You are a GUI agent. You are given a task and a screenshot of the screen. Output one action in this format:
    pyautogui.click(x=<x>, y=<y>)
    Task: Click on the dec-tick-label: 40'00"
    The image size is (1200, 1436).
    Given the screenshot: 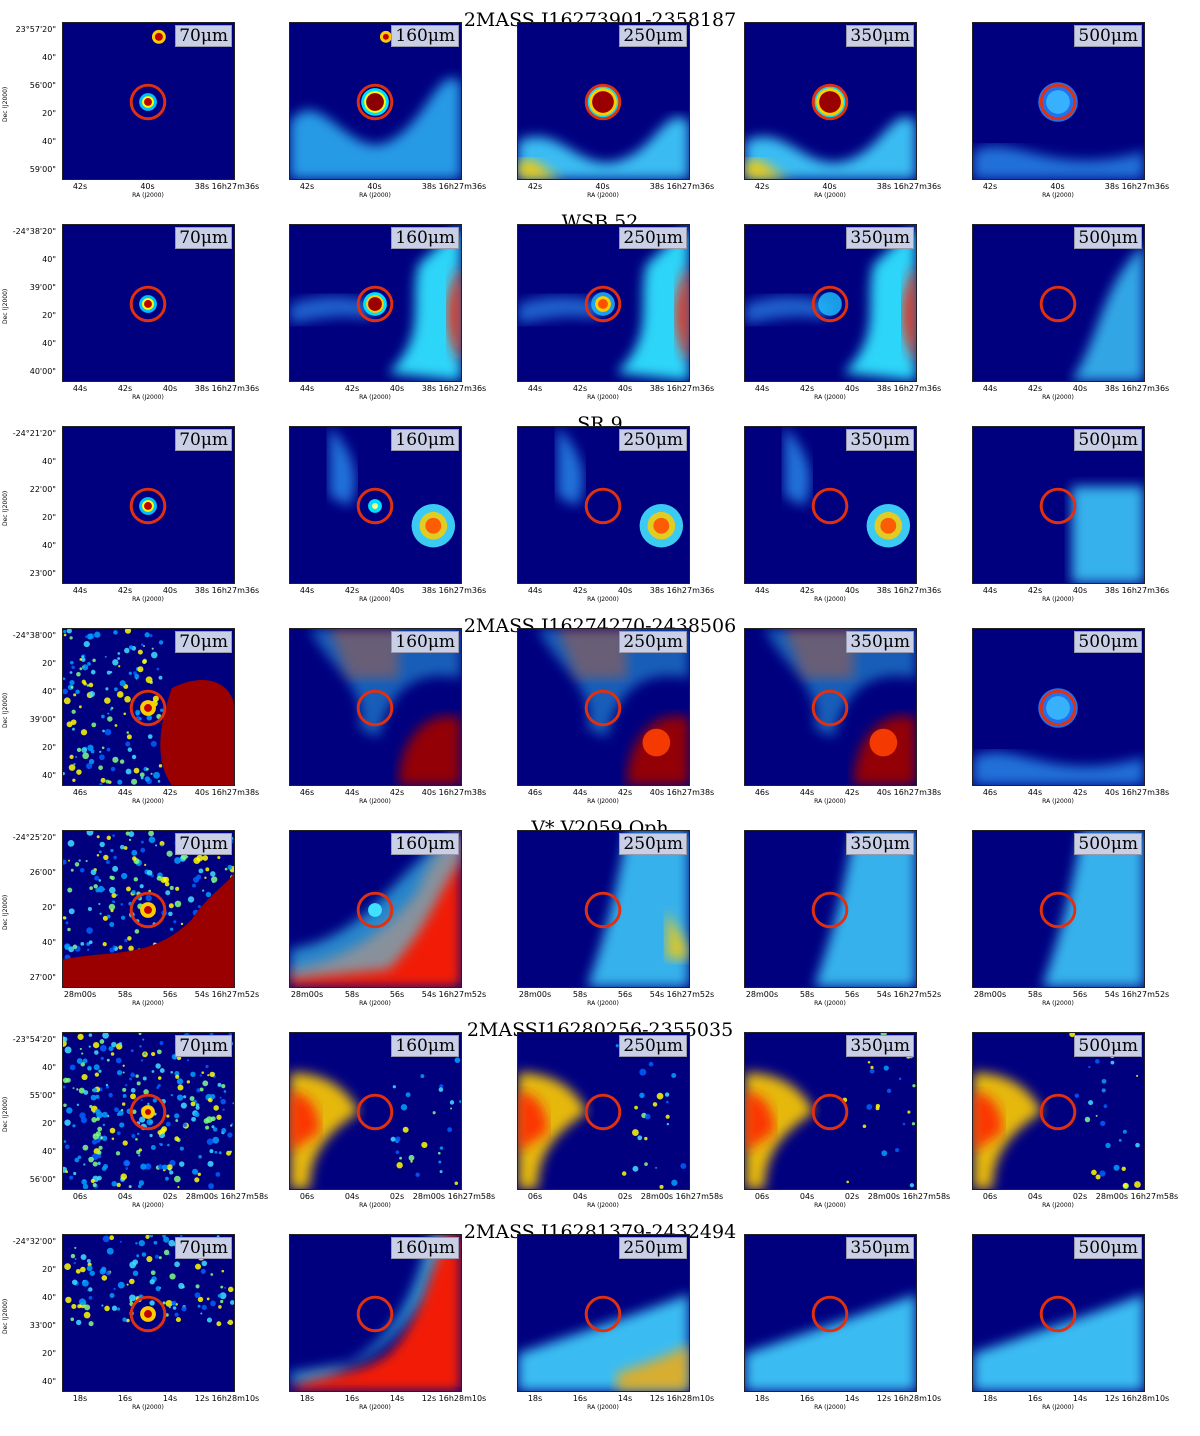 What is the action you would take?
    pyautogui.click(x=42, y=371)
    